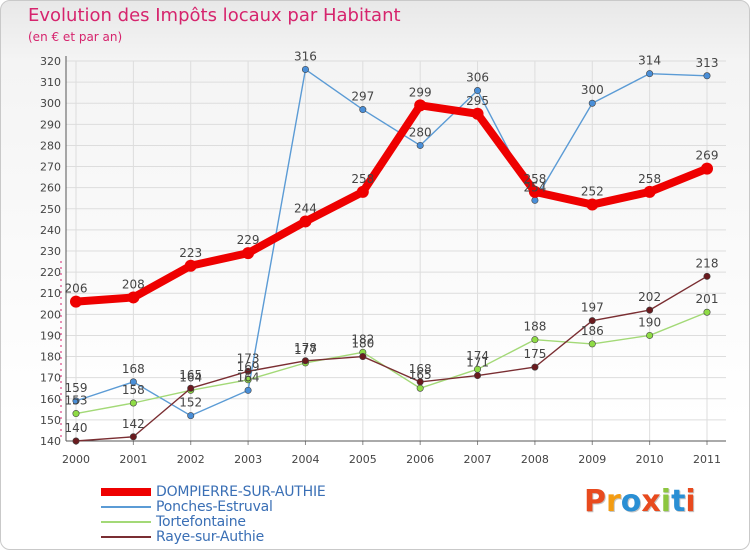 The width and height of the screenshot is (750, 550). What do you see at coordinates (76, 459) in the screenshot?
I see `x-tick-label: 2000` at bounding box center [76, 459].